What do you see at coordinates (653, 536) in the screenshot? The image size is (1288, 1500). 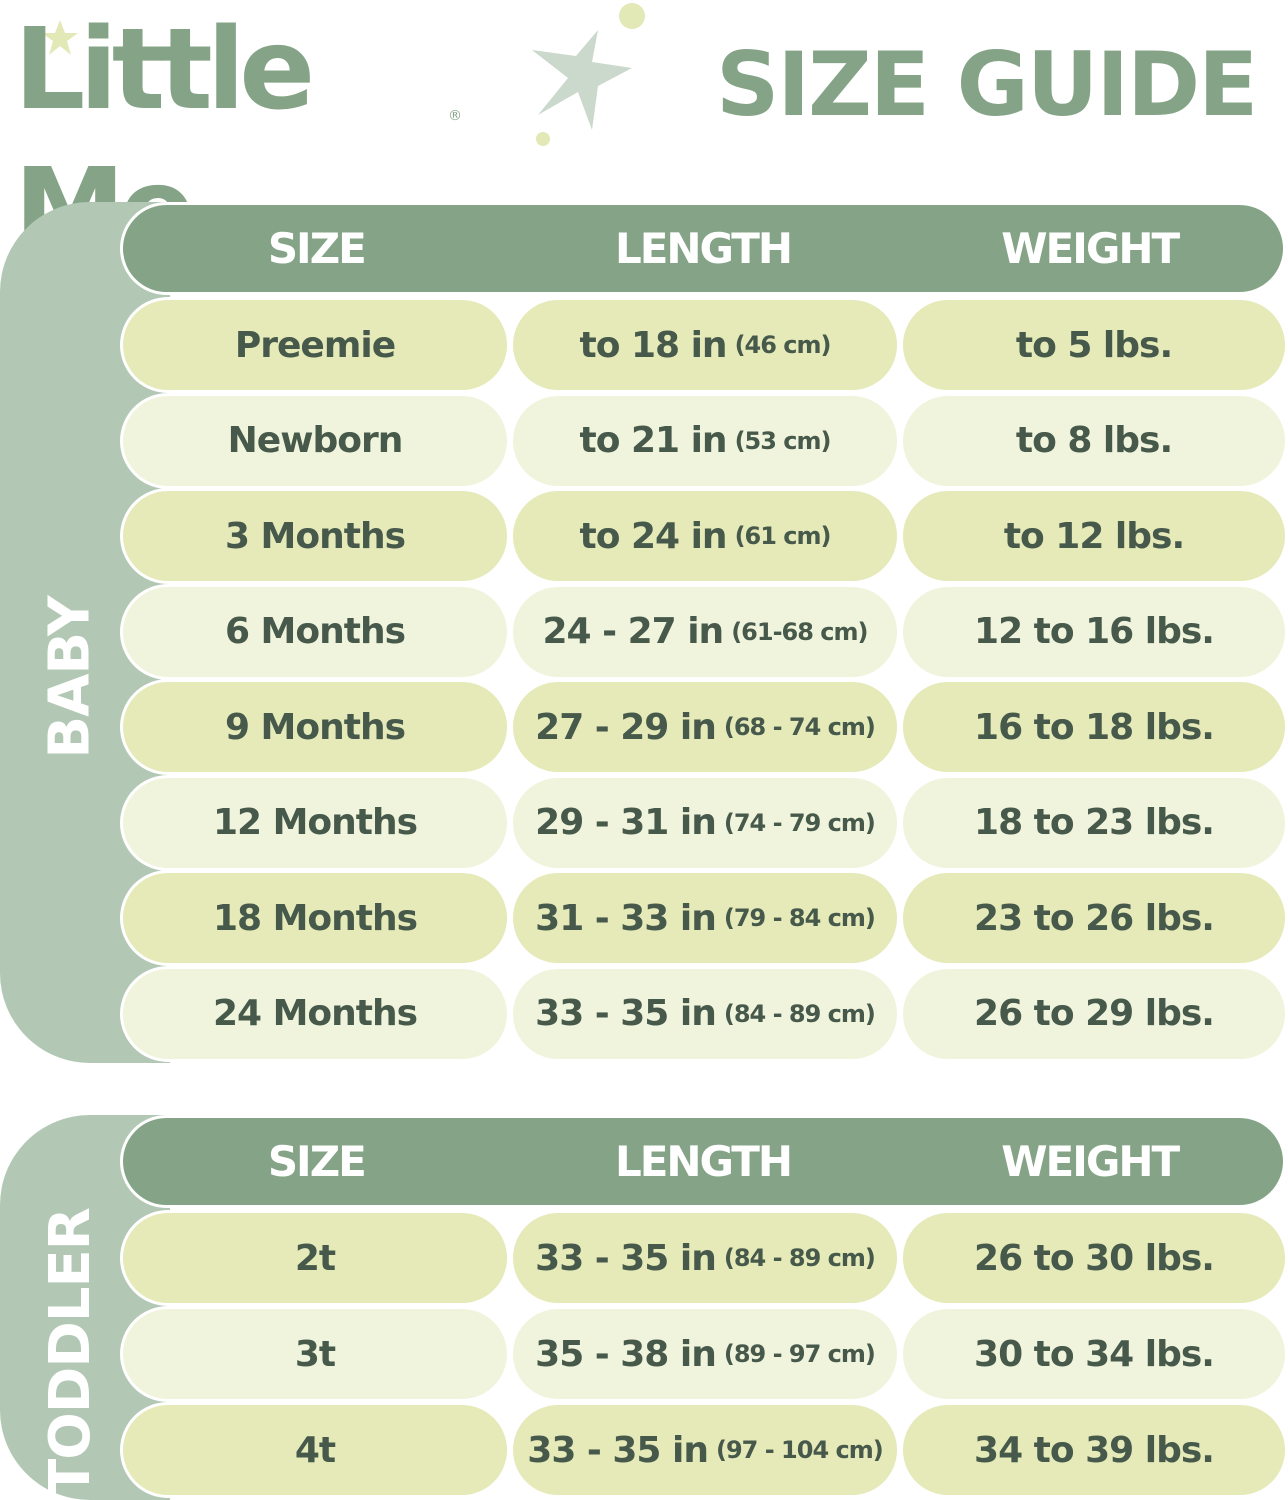 I see `length-inches: to 24 in` at bounding box center [653, 536].